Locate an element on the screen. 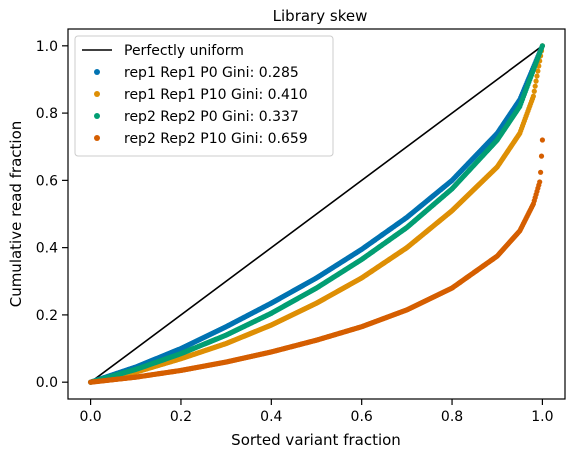 Image resolution: width=574 pixels, height=458 pixels. chart-title: Library skew is located at coordinates (320, 16).